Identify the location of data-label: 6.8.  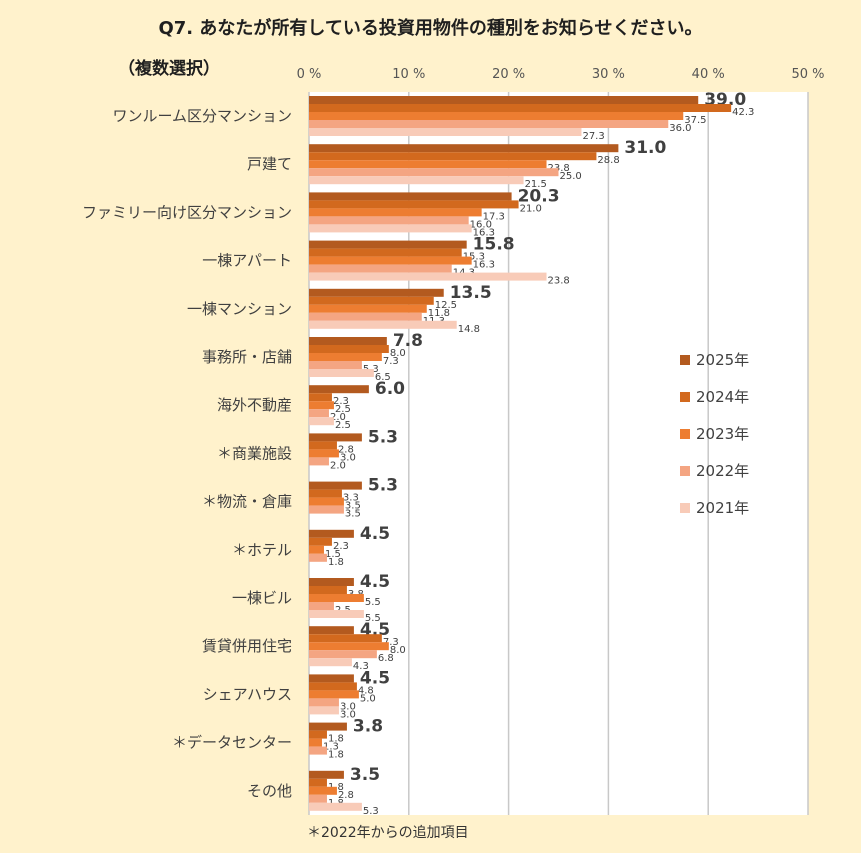
(386, 658).